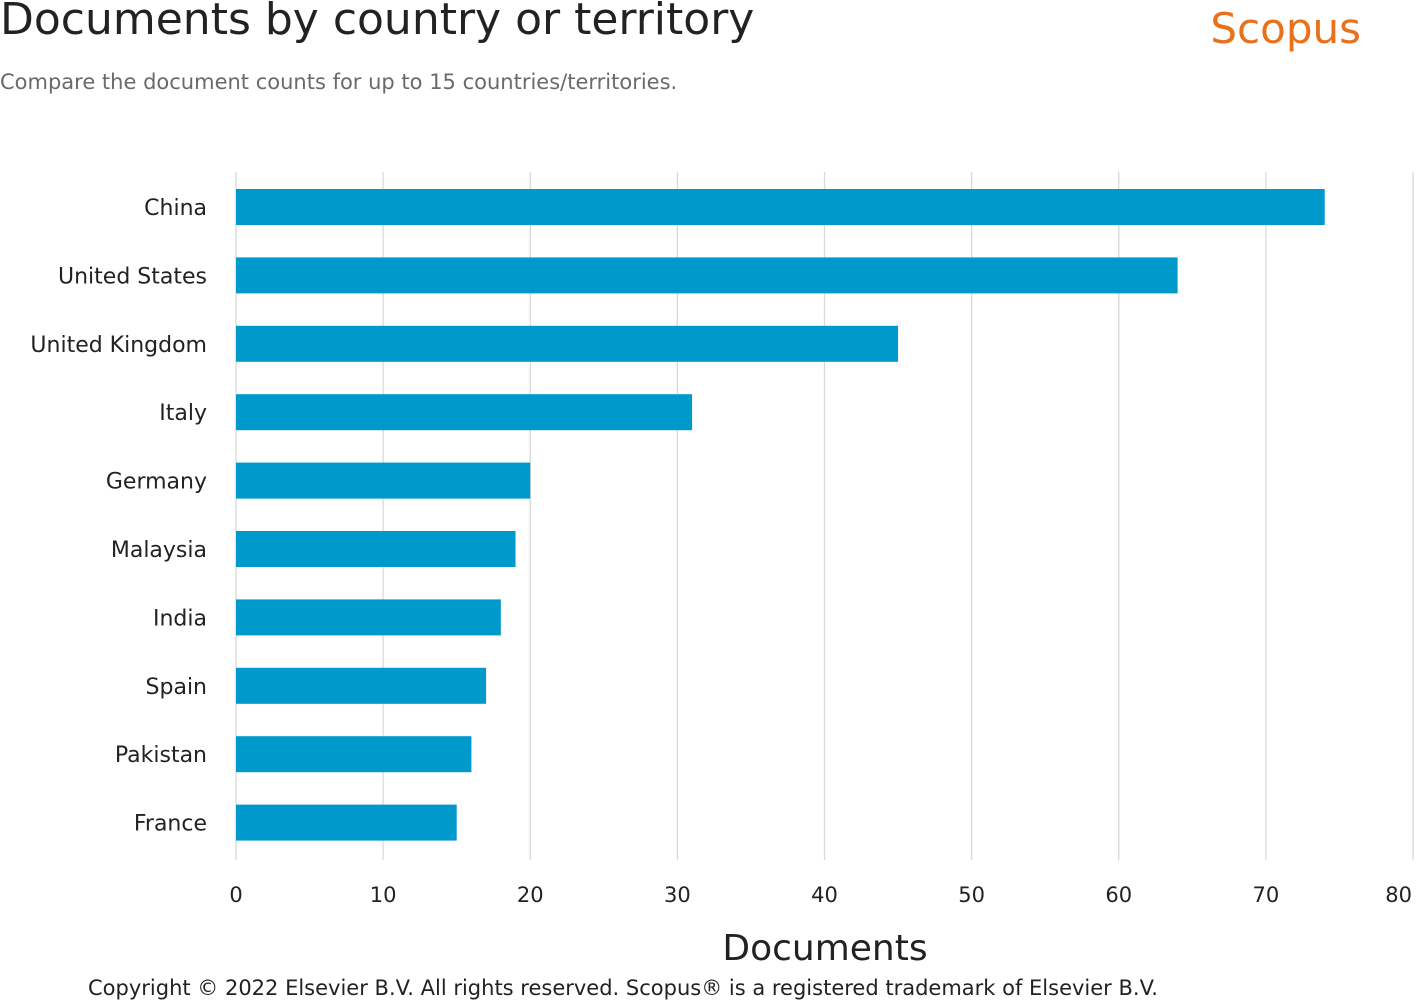 The image size is (1417, 1007). I want to click on x-tick-label: 50, so click(971, 895).